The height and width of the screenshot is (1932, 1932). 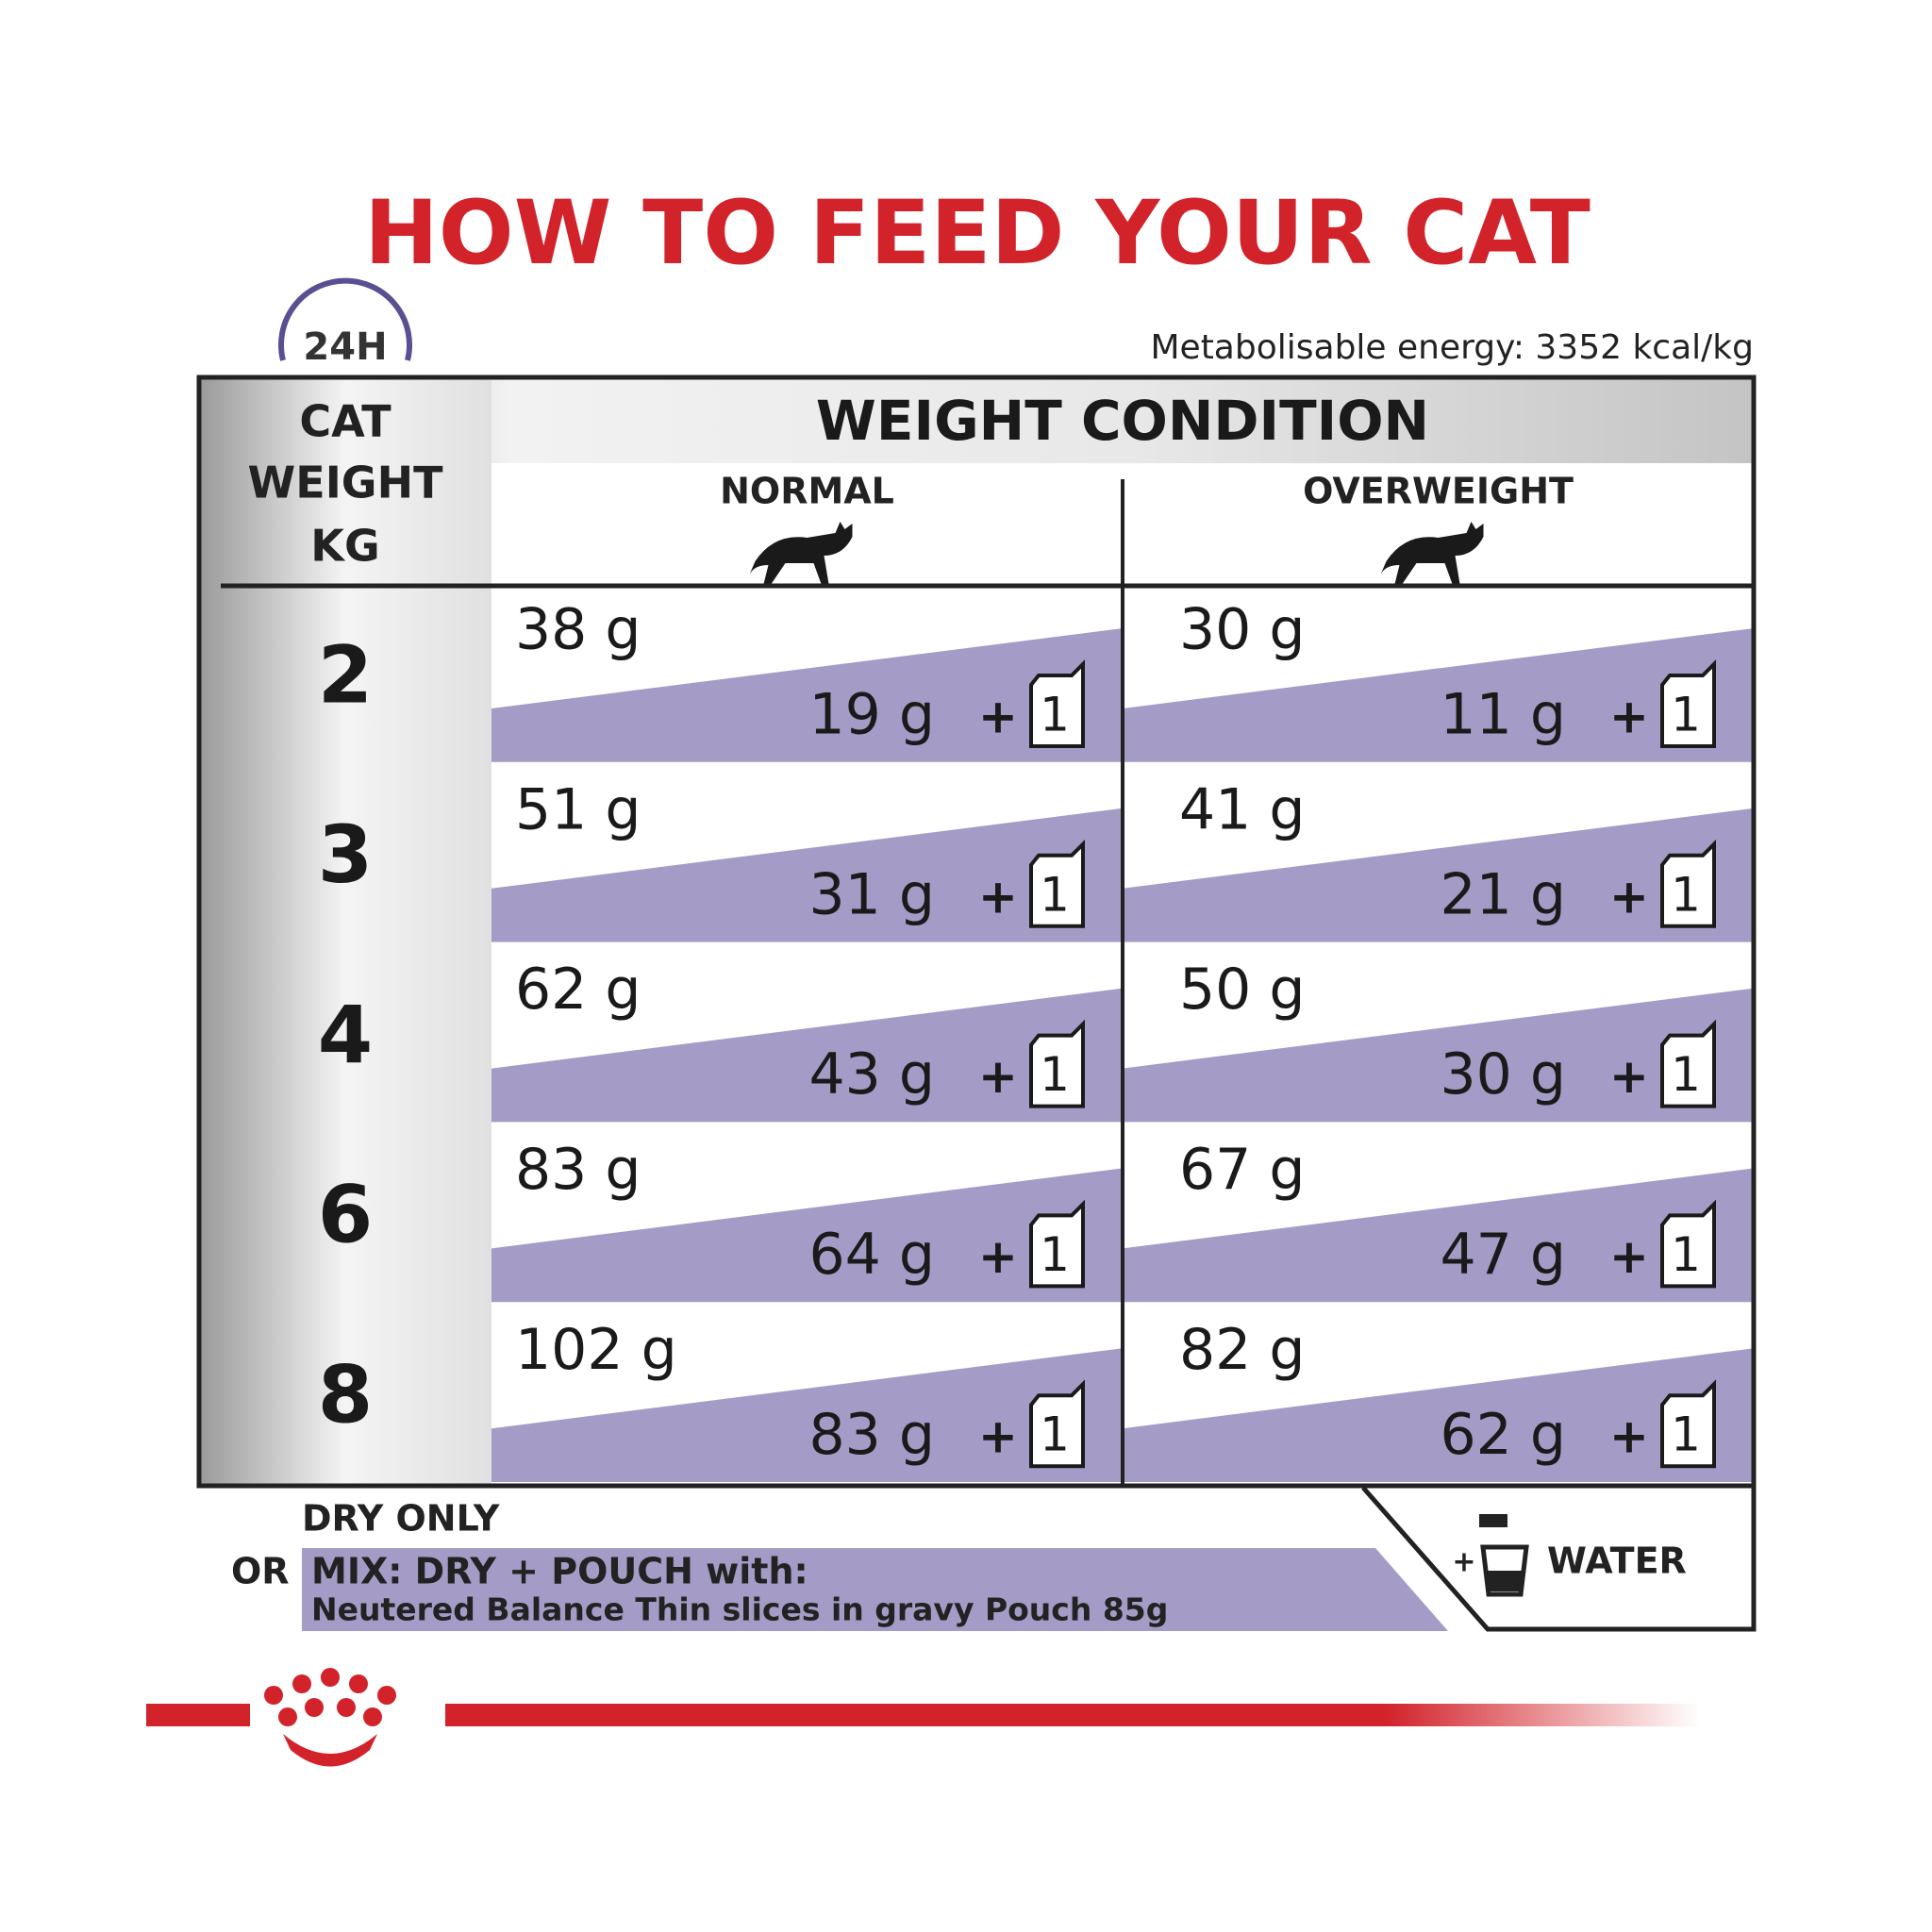 I want to click on mix-amount: 83 g, so click(x=871, y=1435).